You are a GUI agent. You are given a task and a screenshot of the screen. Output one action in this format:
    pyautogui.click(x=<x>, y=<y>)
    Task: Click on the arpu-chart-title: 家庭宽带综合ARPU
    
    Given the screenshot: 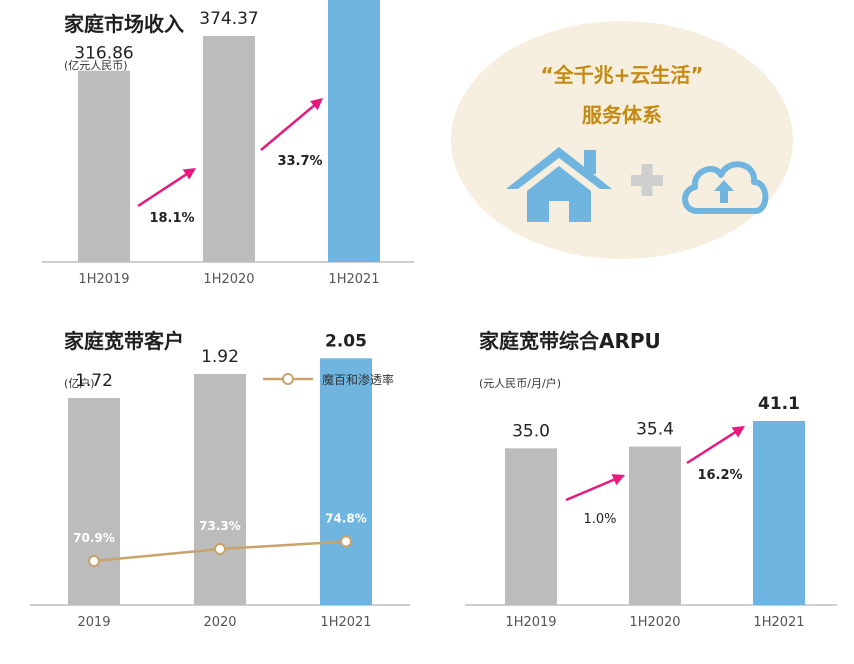 What is the action you would take?
    pyautogui.click(x=570, y=341)
    